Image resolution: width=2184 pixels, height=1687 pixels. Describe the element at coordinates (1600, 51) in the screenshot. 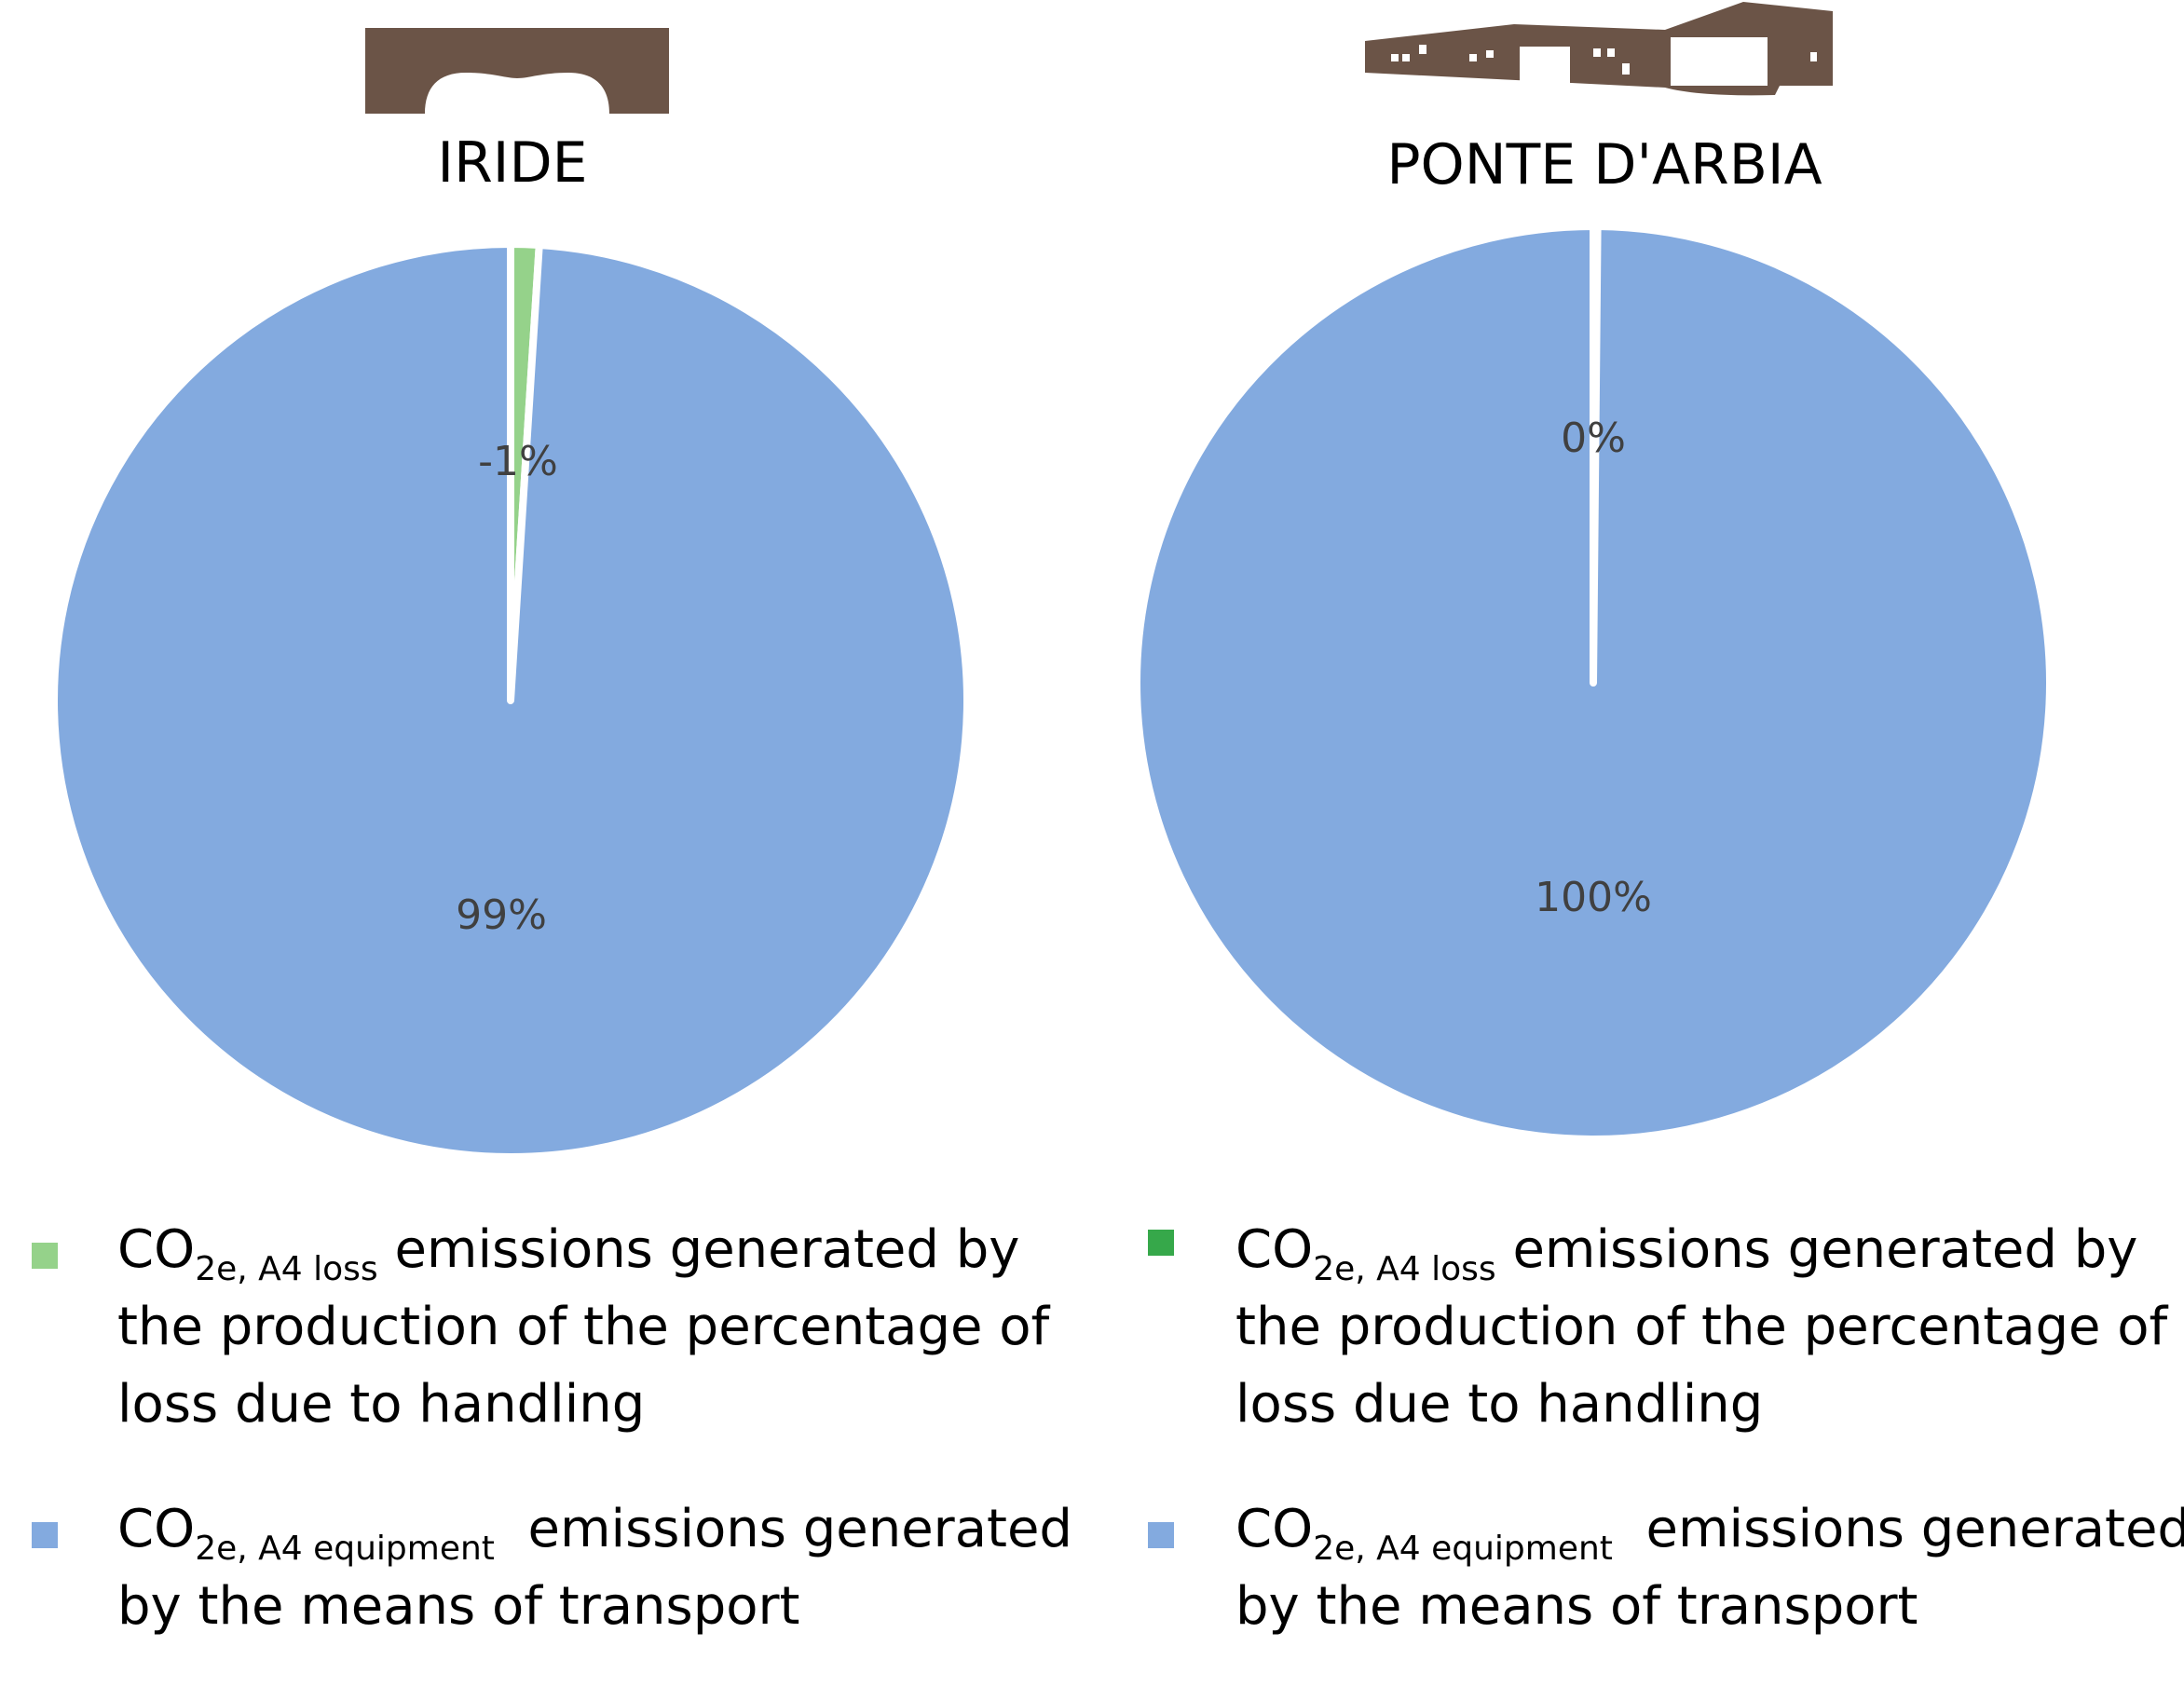

I see `long-building-icon` at that location.